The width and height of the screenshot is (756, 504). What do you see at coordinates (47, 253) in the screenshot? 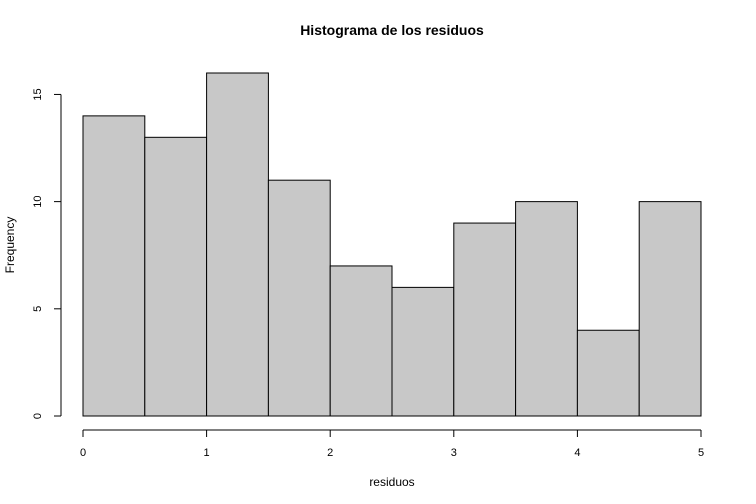
I see `y-axis: 0 5 10 15` at bounding box center [47, 253].